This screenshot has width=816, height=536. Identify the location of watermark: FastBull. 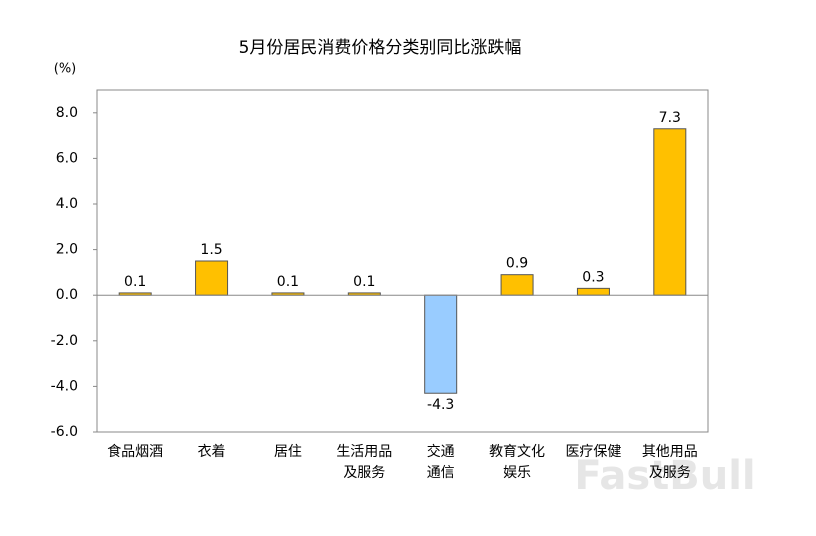
(664, 476).